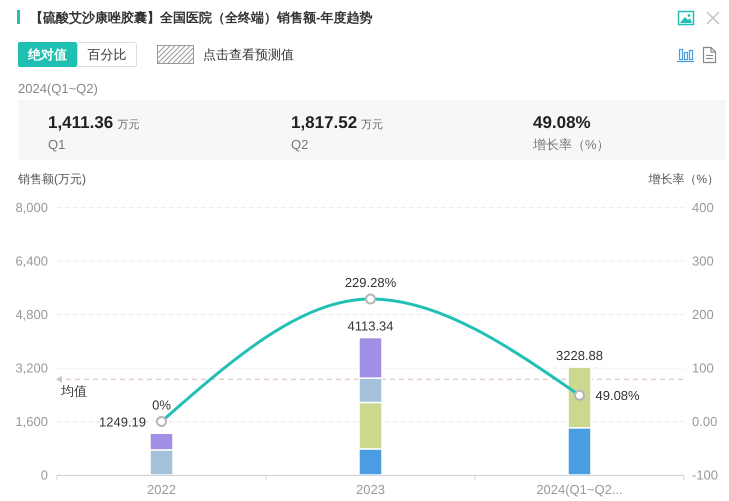 The width and height of the screenshot is (729, 501). I want to click on y2-tick-label: 300, so click(703, 261).